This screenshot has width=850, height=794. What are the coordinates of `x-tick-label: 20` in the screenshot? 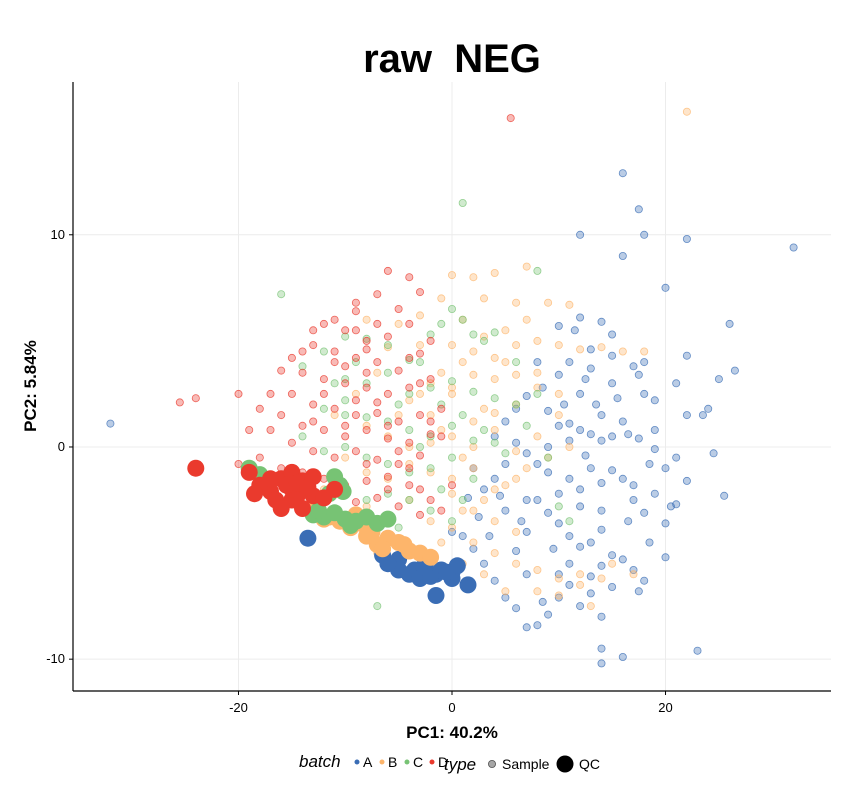 It's located at (665, 707).